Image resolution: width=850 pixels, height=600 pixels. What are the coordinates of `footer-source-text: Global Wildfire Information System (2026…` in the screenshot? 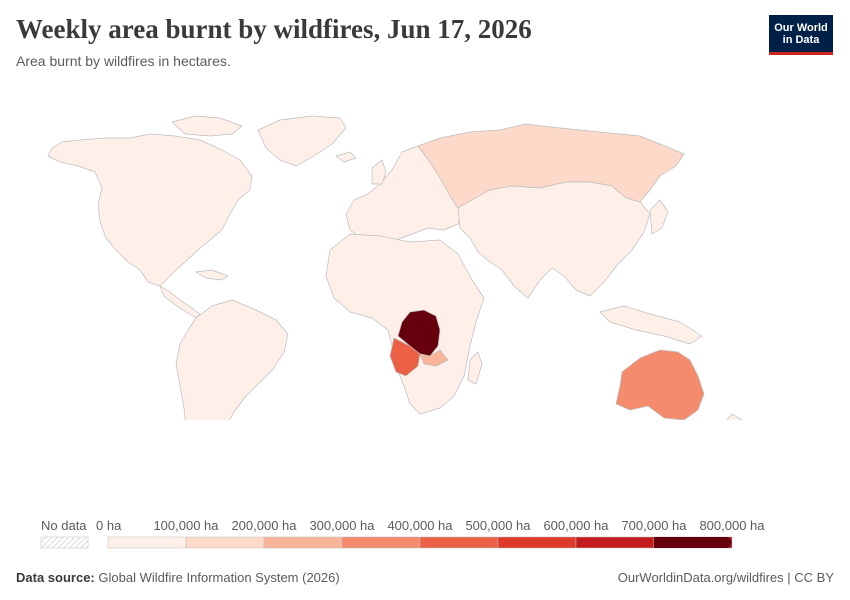 It's located at (219, 577).